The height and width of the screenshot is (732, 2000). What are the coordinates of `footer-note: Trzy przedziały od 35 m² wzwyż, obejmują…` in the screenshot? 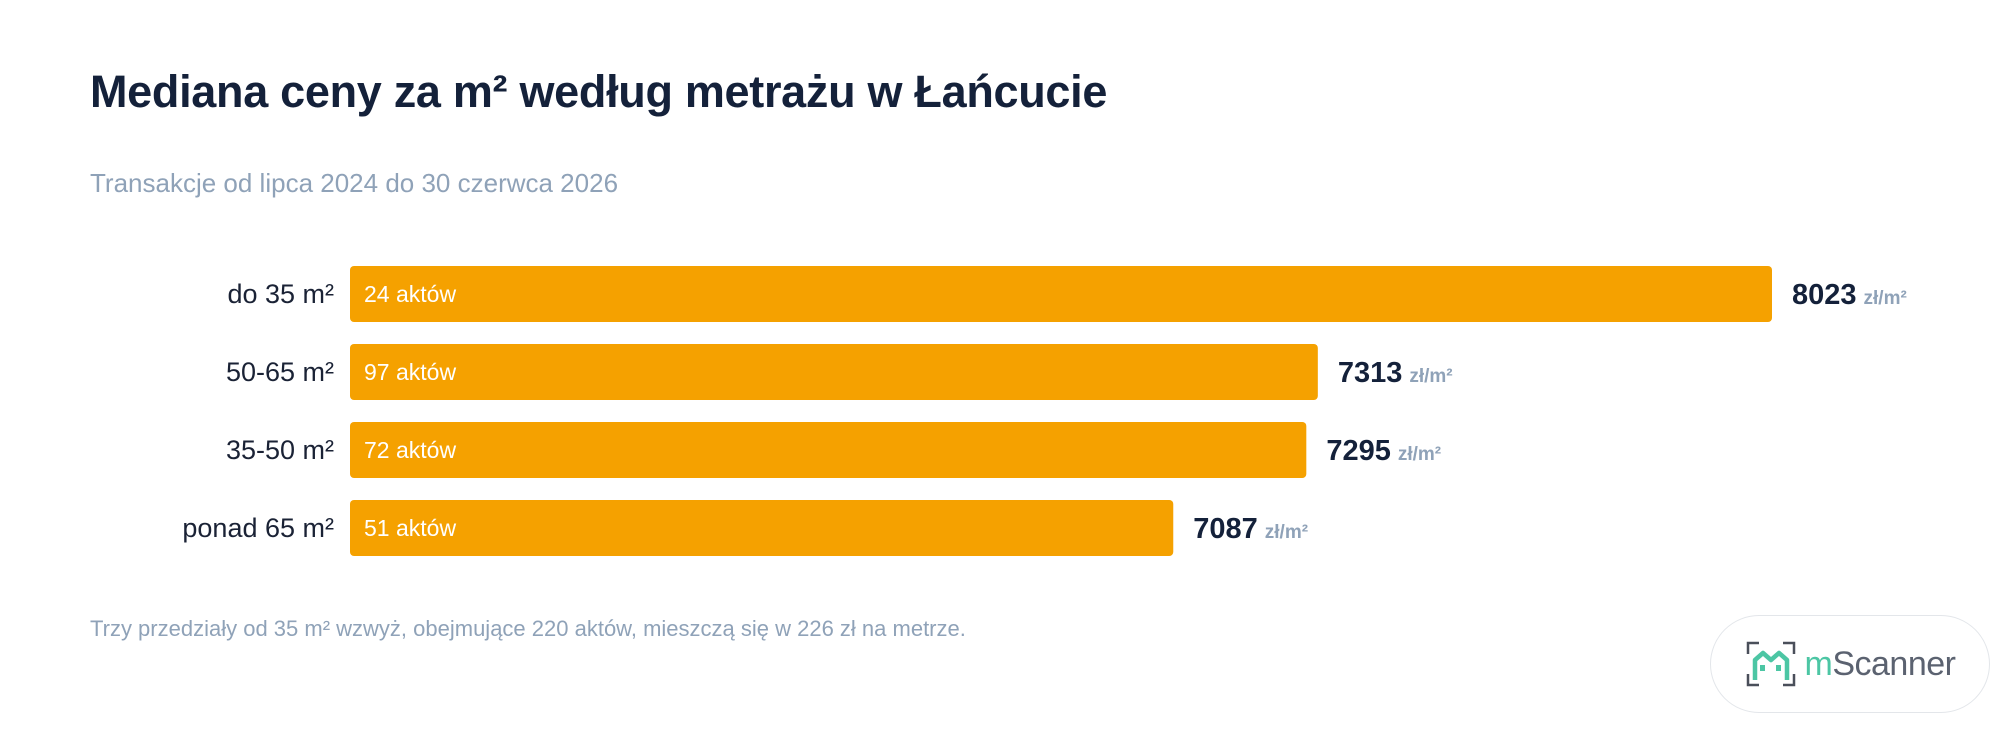 It's located at (528, 628).